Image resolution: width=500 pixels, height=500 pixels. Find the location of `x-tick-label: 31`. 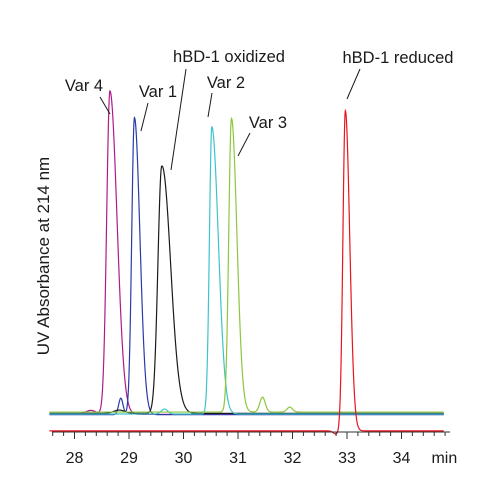

x-tick-label: 31 is located at coordinates (238, 458).